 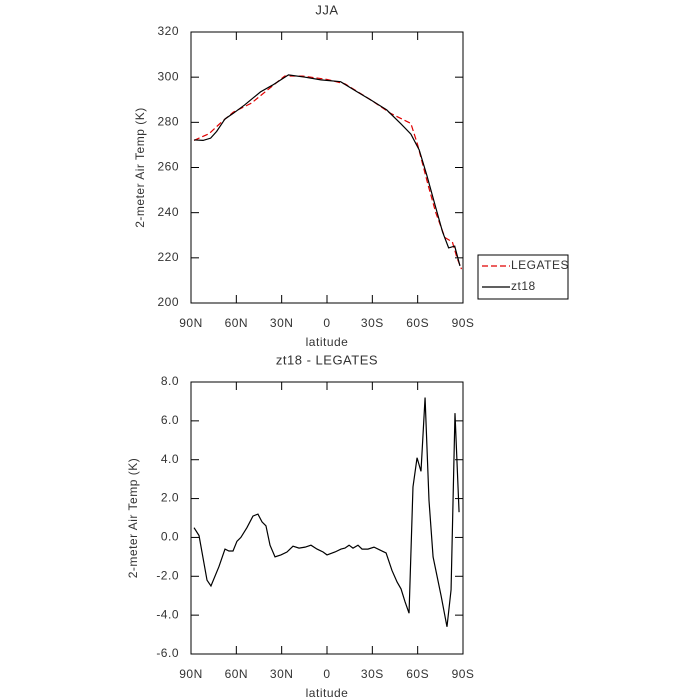 I want to click on chart-title: zt18 - LEGATES, so click(x=327, y=359).